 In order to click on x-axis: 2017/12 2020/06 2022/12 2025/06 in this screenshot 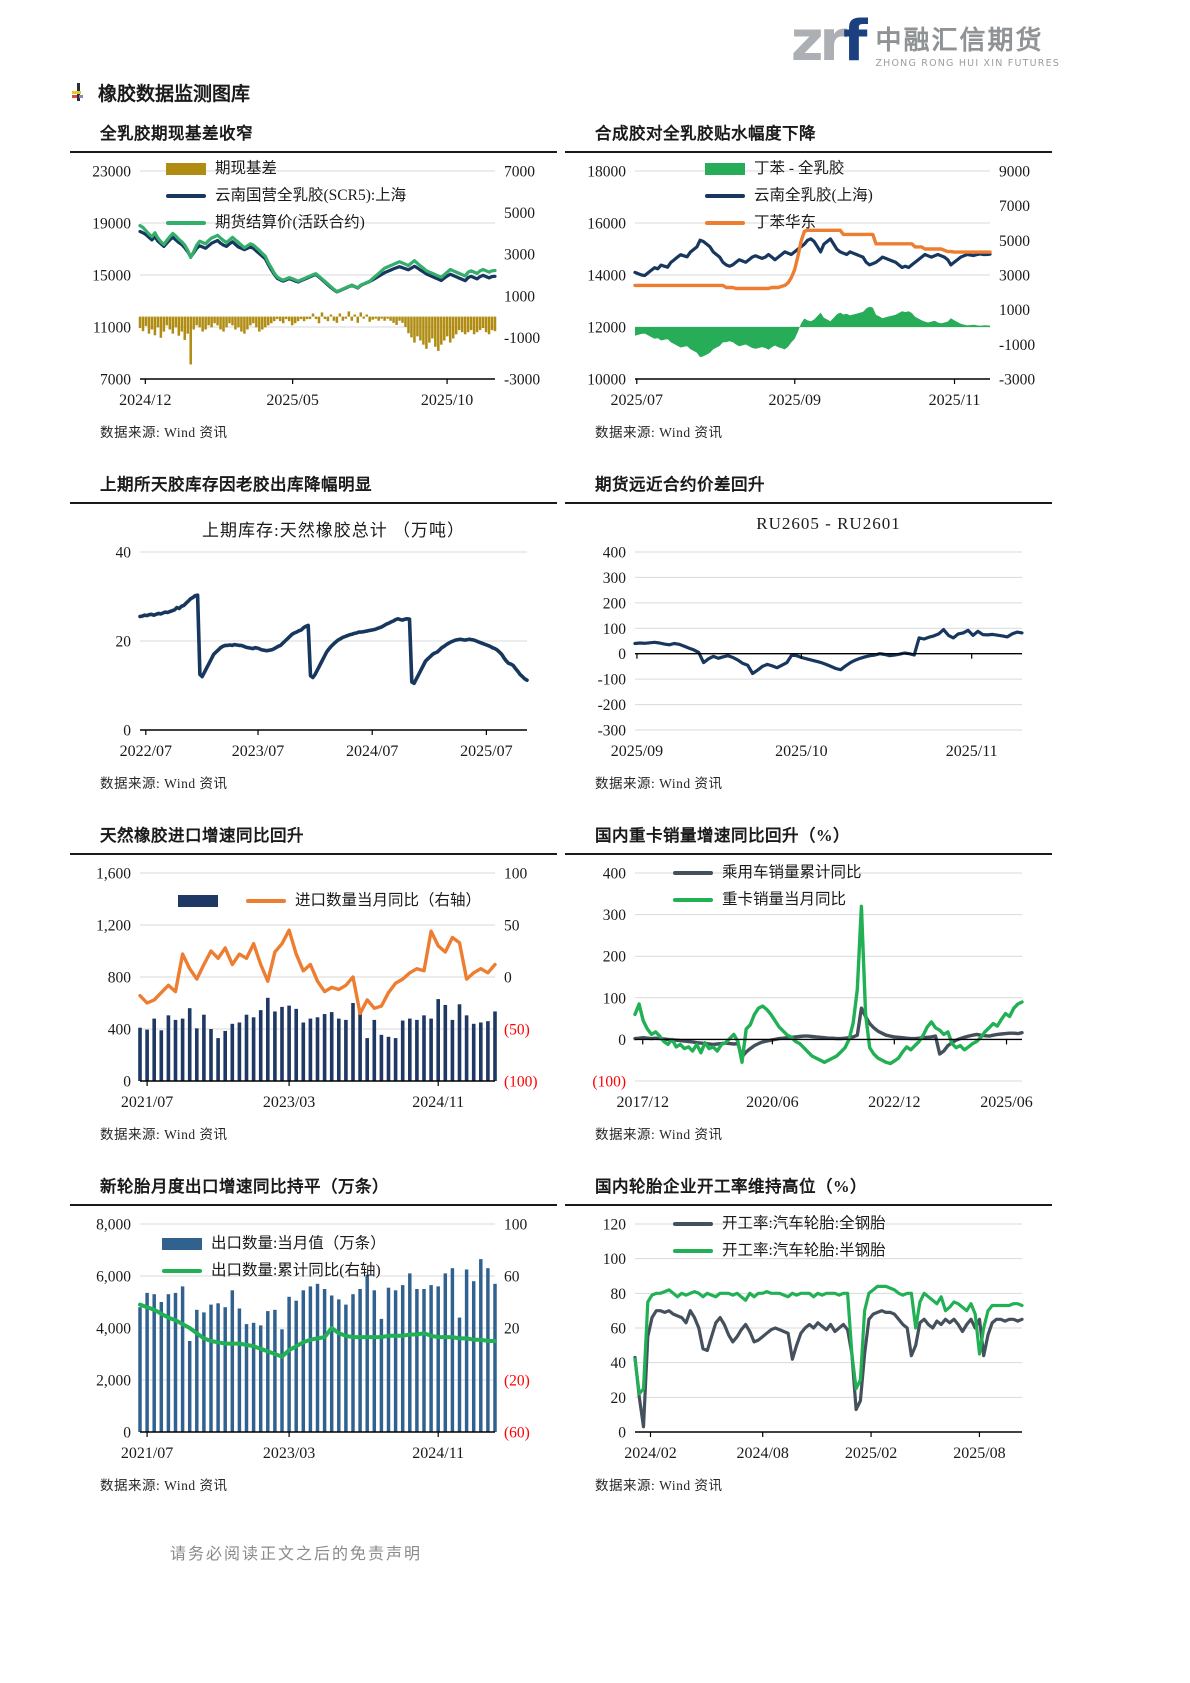, I will do `click(825, 1074)`.